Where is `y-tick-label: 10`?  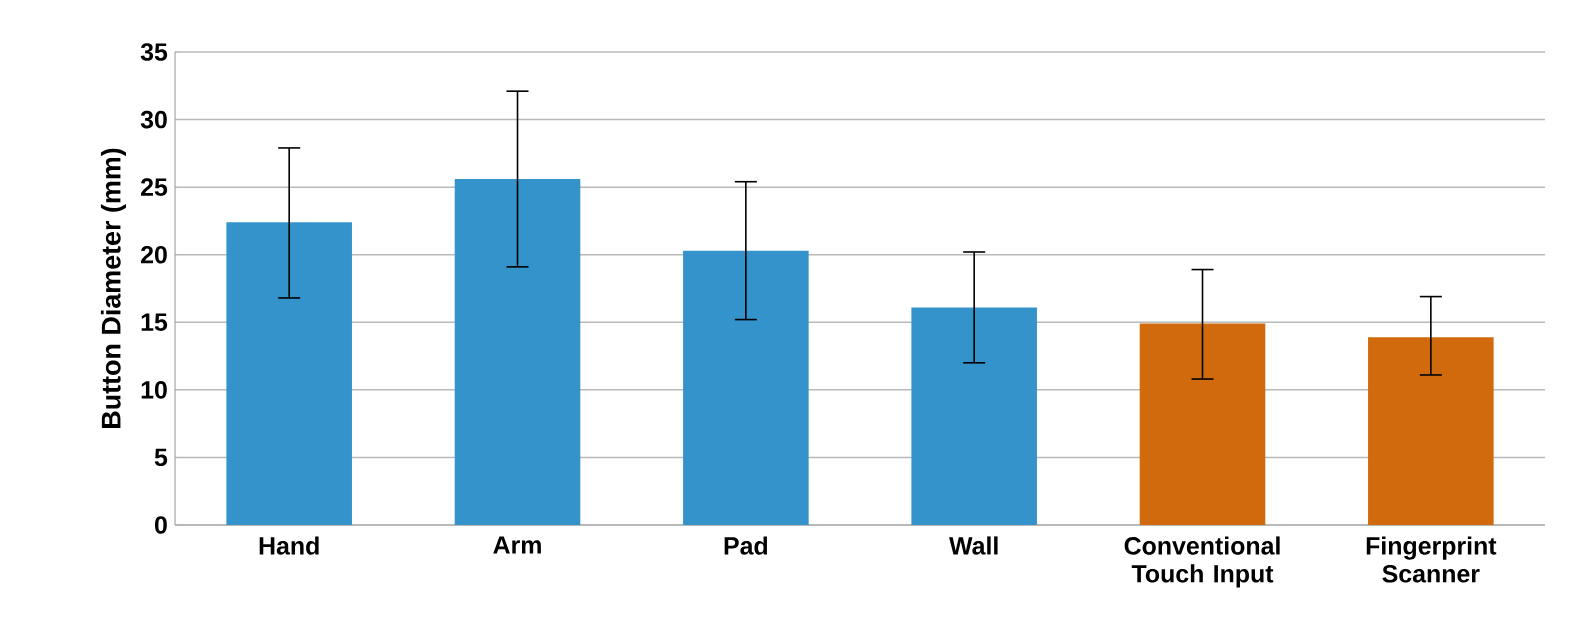 y-tick-label: 10 is located at coordinates (154, 390).